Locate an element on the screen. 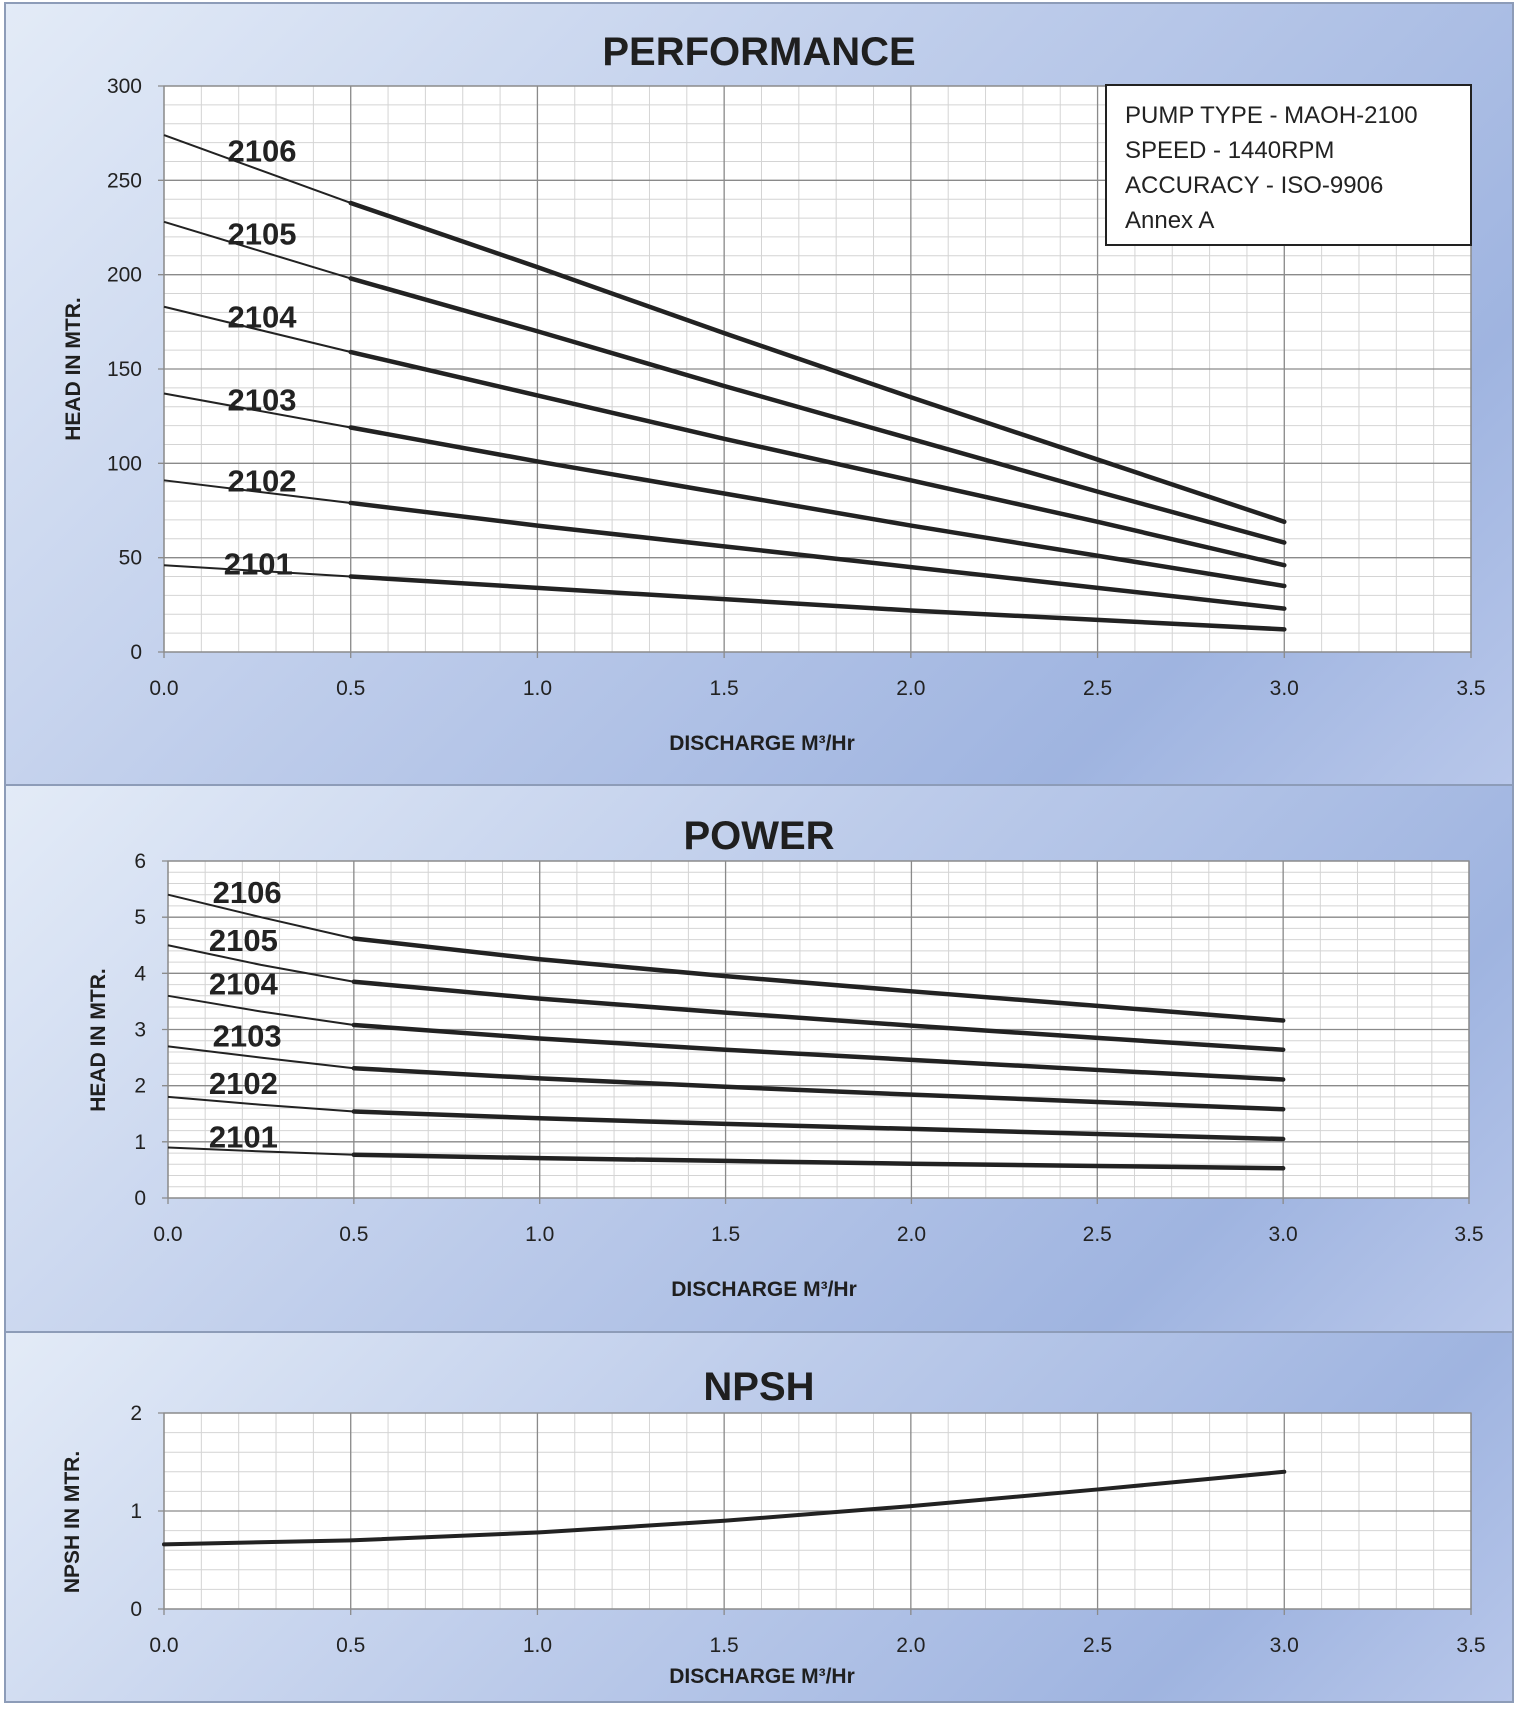 The width and height of the screenshot is (1518, 1722). y-tick-label: 150 is located at coordinates (124, 369).